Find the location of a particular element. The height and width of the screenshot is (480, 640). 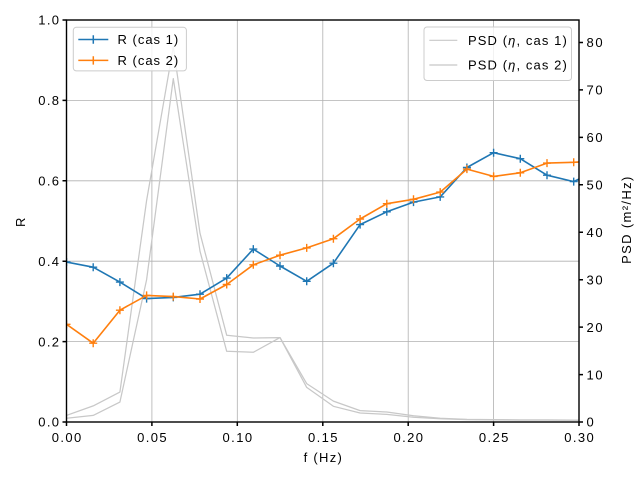

svg-text: R (cas 2) is located at coordinates (149, 60).